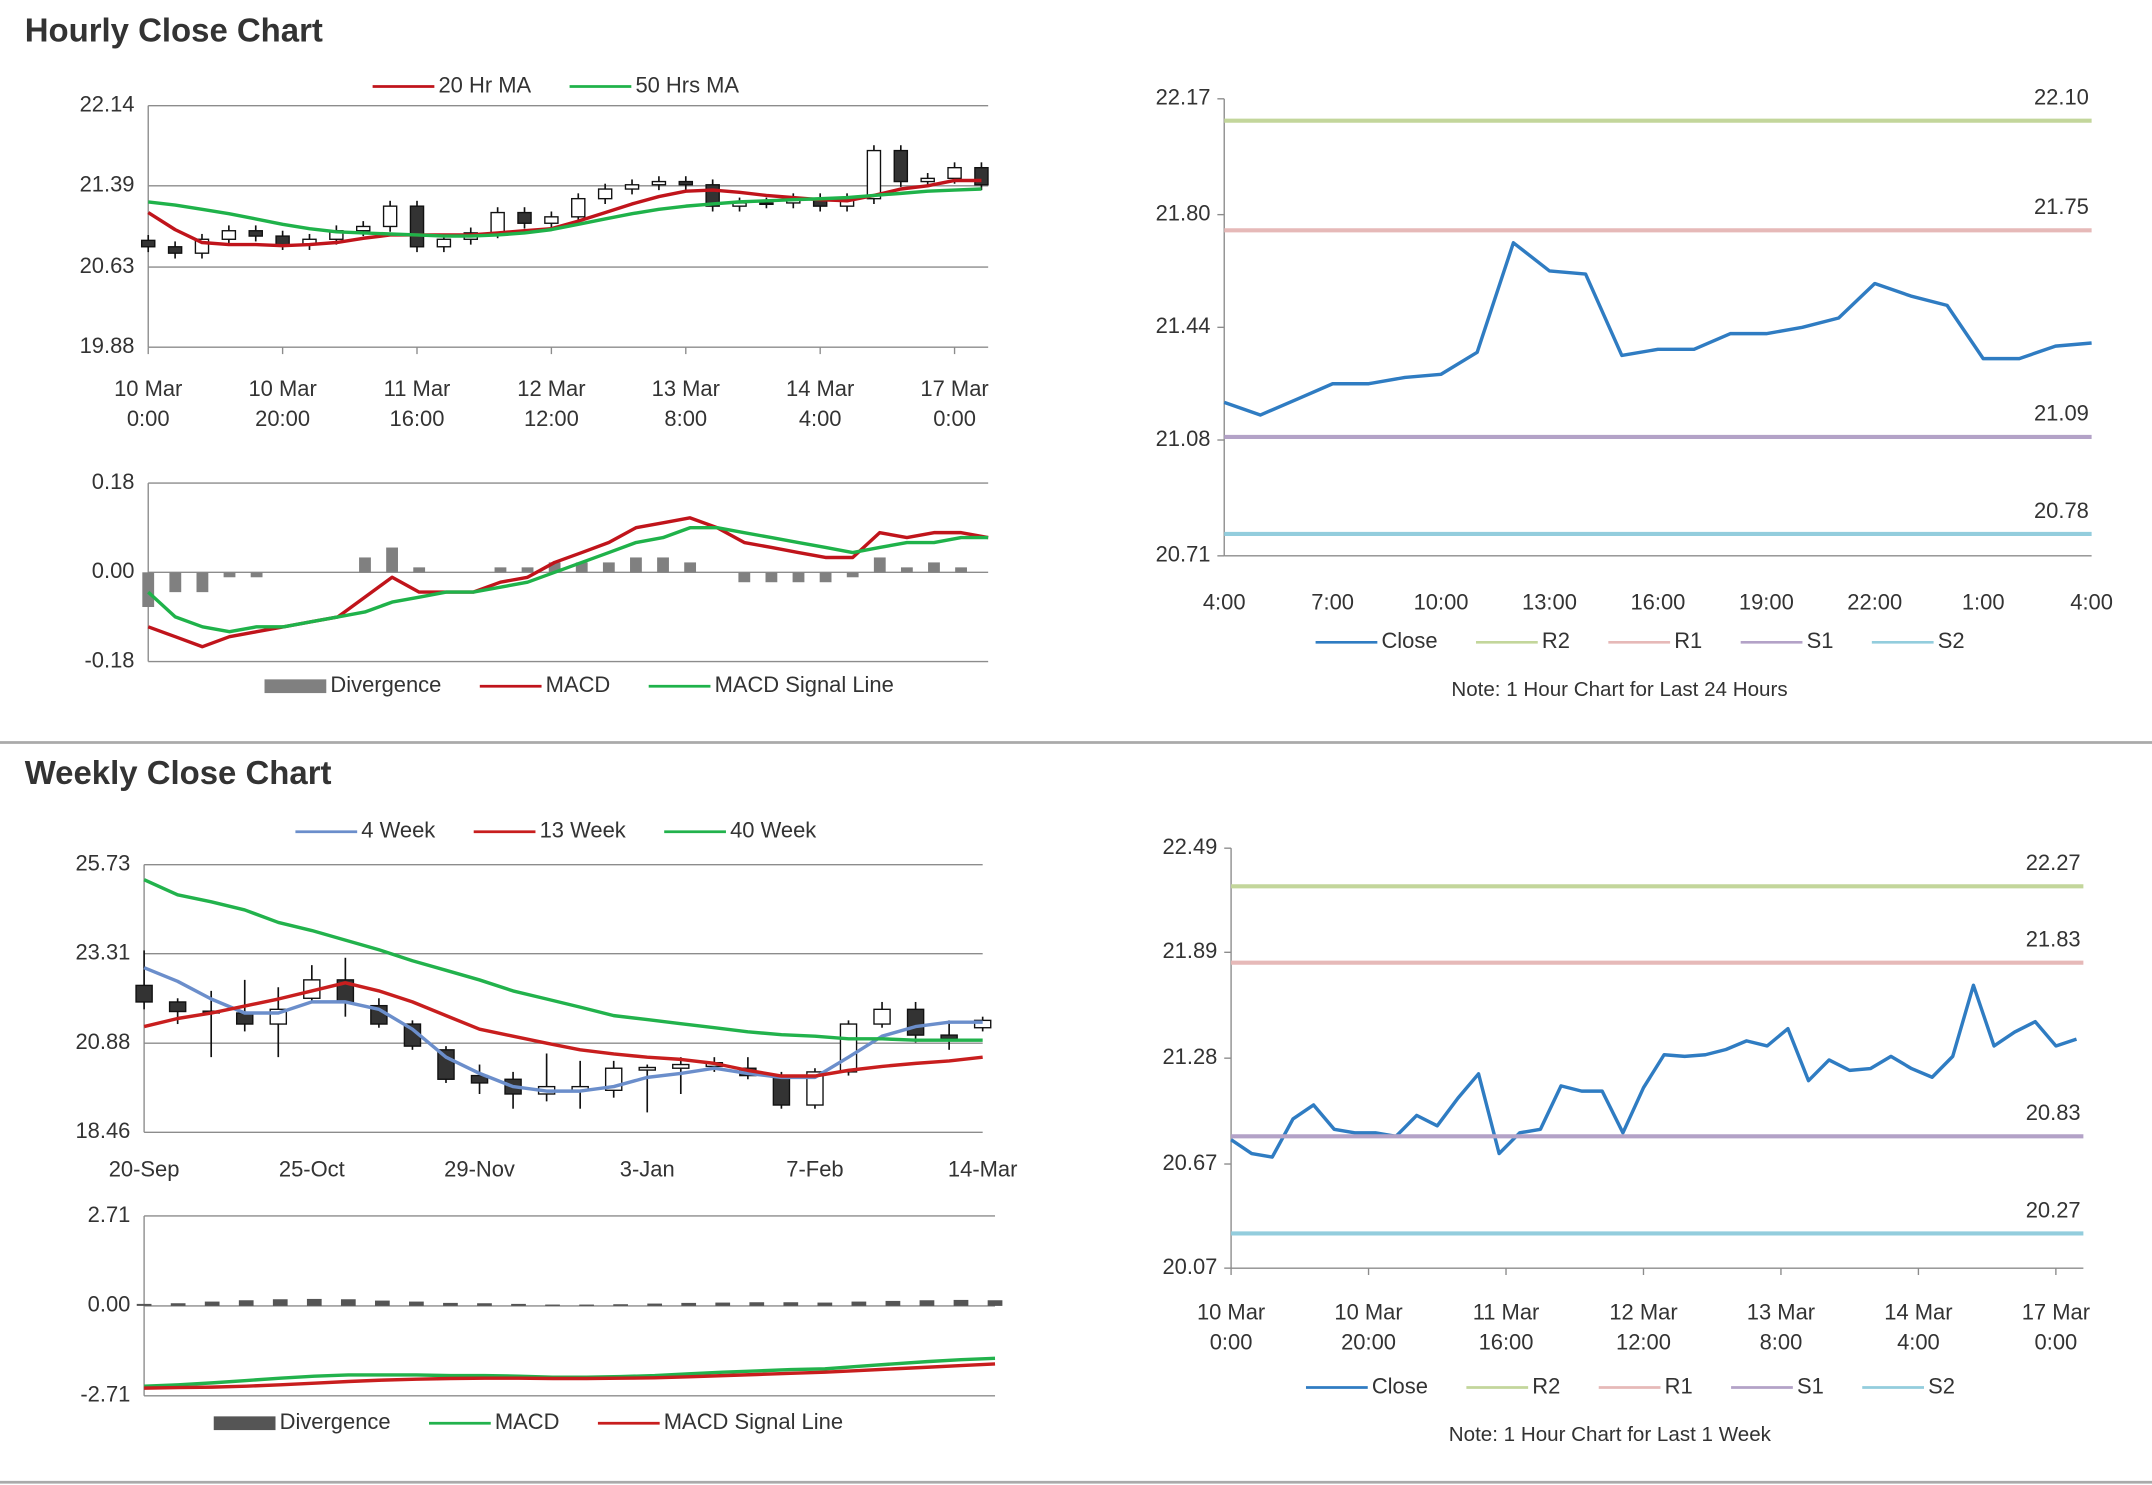  What do you see at coordinates (174, 30) in the screenshot?
I see `section-title: Hourly Close Chart` at bounding box center [174, 30].